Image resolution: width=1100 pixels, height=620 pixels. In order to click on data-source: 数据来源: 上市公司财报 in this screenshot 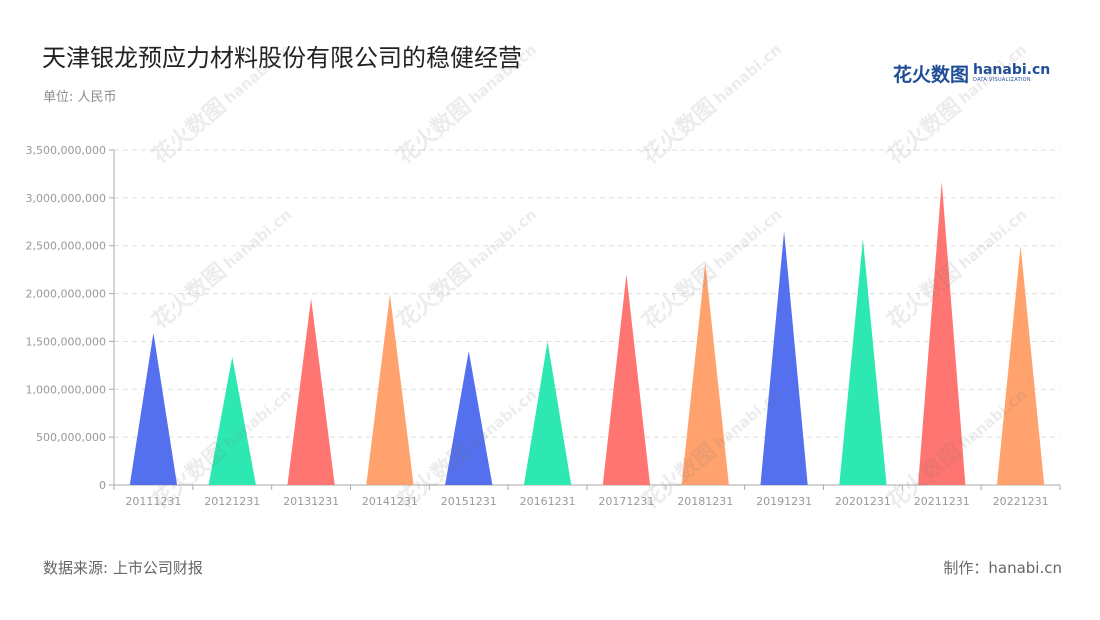, I will do `click(123, 568)`.